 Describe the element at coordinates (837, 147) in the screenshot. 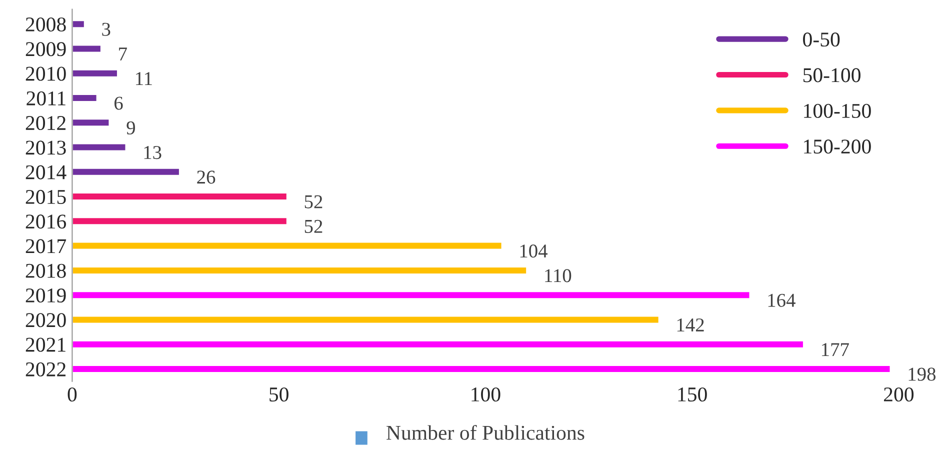

I see `legend-label: 150-200` at that location.